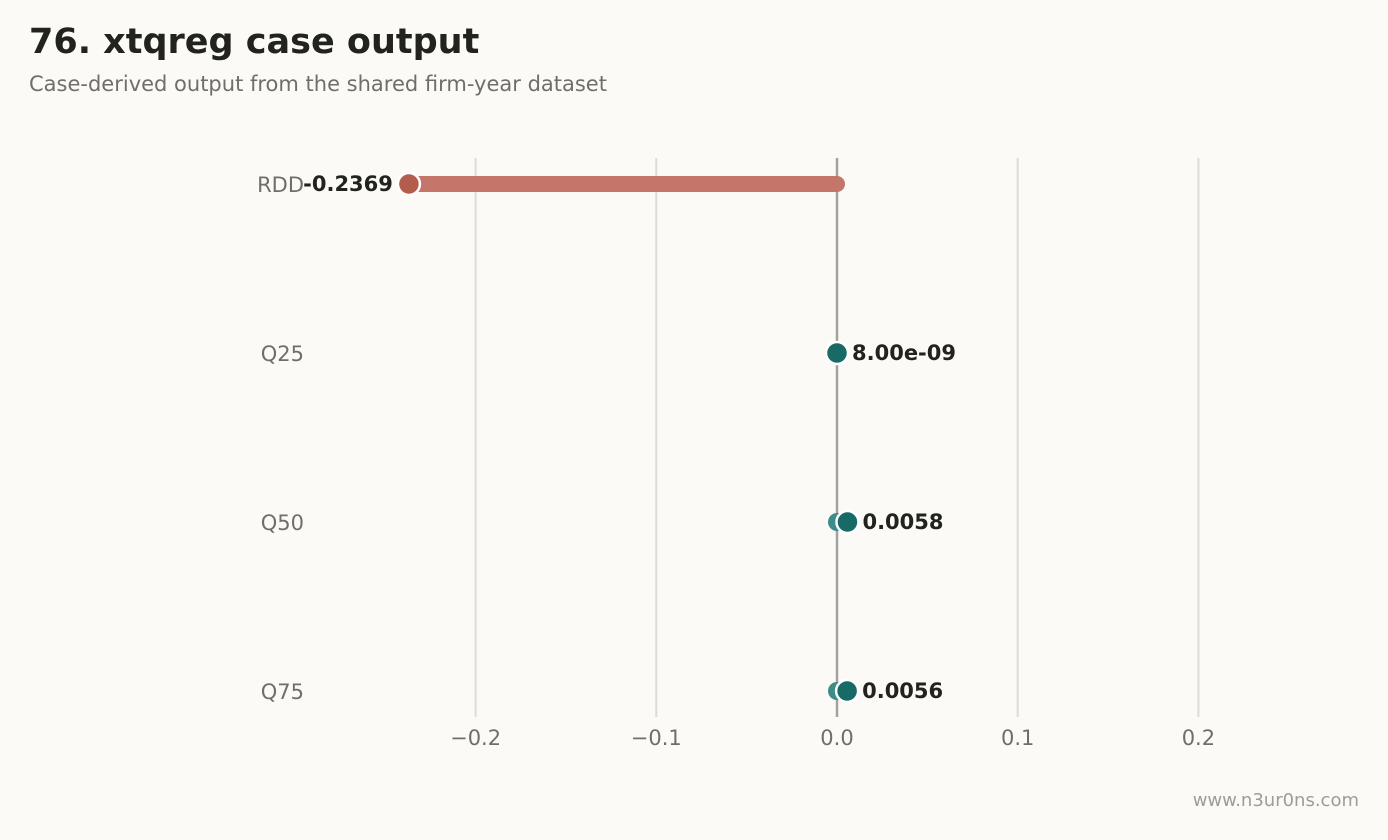 The width and height of the screenshot is (1388, 840). Describe the element at coordinates (280, 438) in the screenshot. I see `category-labels: RDD Q25 Q50 Q75` at that location.